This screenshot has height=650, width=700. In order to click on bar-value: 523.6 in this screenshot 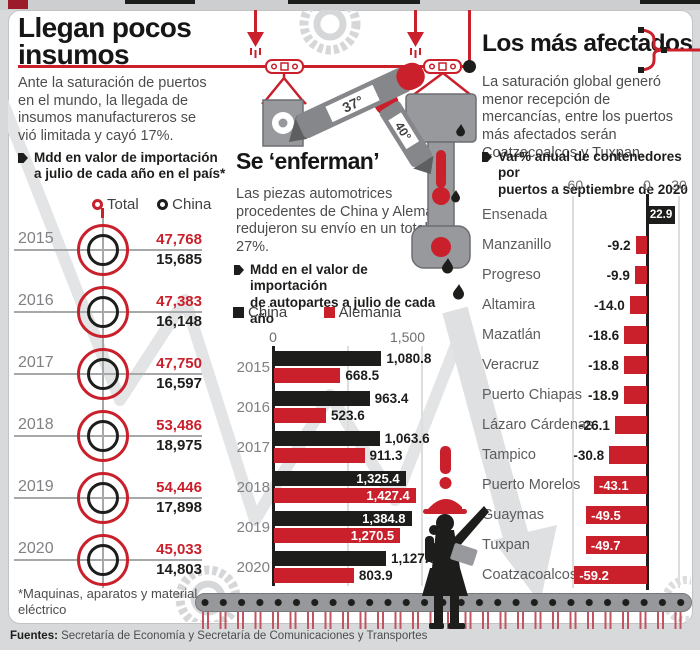, I will do `click(347, 415)`.